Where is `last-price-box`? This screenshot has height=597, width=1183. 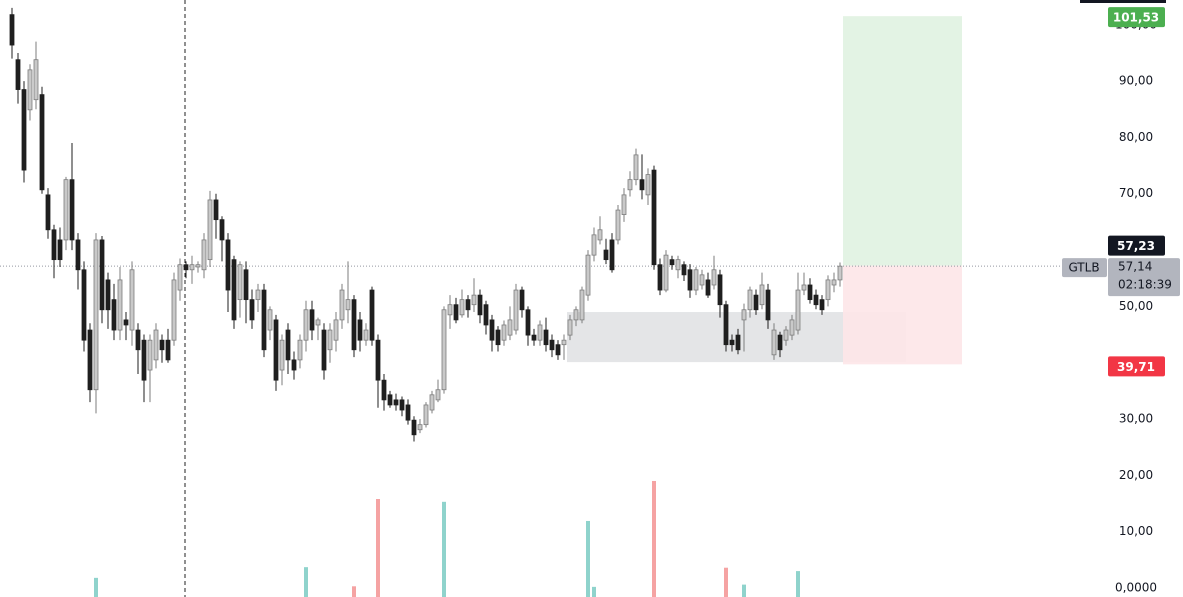 last-price-box is located at coordinates (1144, 277).